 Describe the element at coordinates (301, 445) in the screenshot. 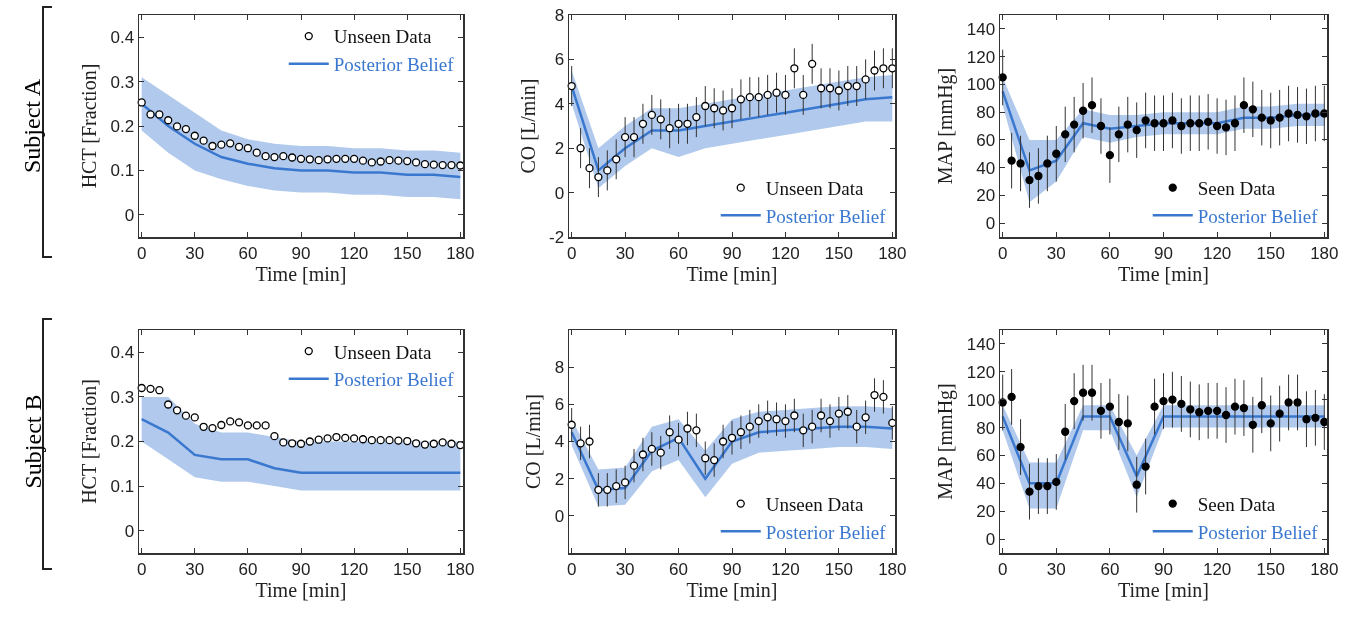

I see `line-series` at that location.